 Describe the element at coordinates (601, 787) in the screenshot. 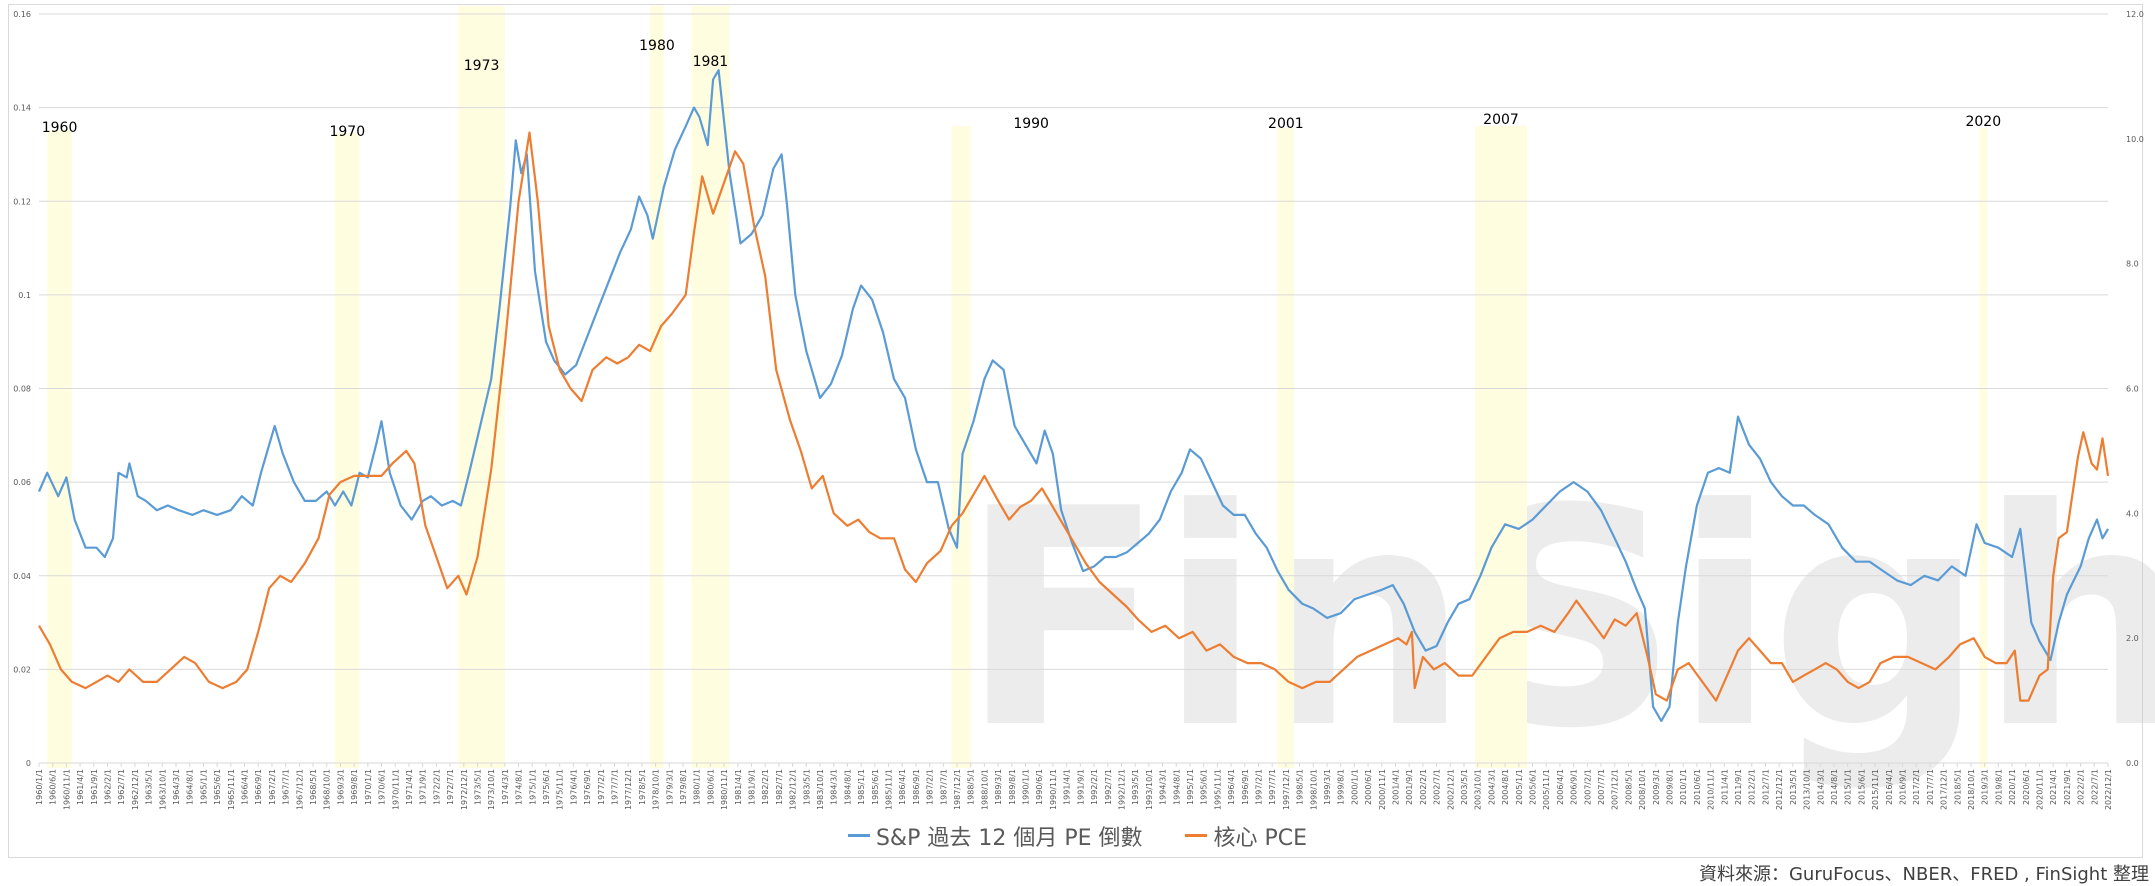

I see `x-tick-label: 1977/2/1` at that location.